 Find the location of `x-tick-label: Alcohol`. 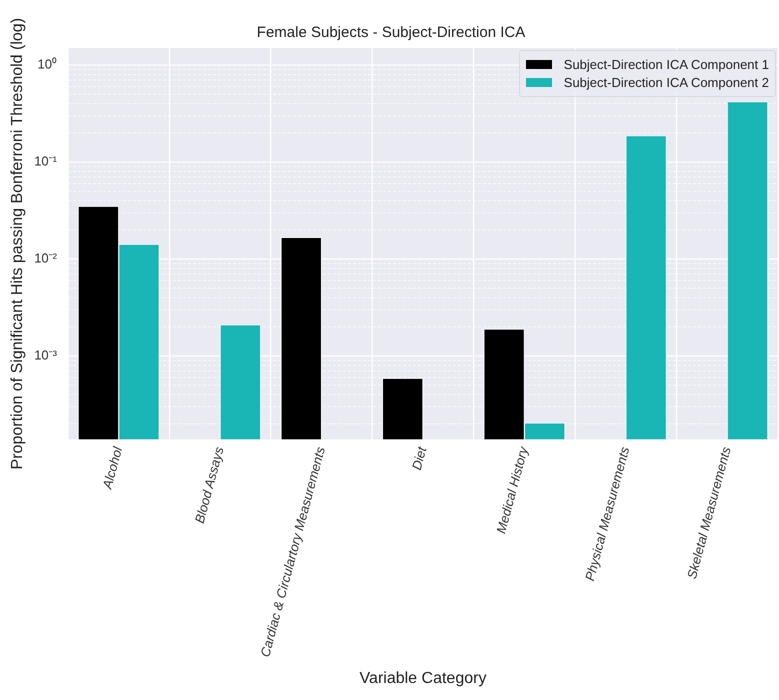

x-tick-label: Alcohol is located at coordinates (112, 468).